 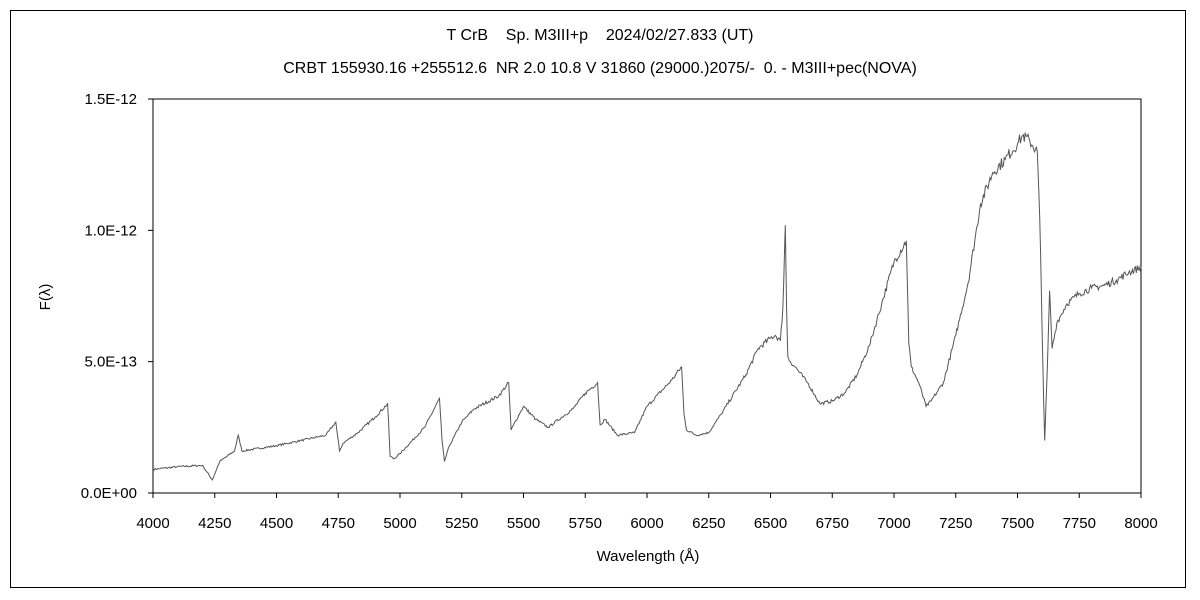 I want to click on x-tick-label: 5750, so click(x=585, y=523).